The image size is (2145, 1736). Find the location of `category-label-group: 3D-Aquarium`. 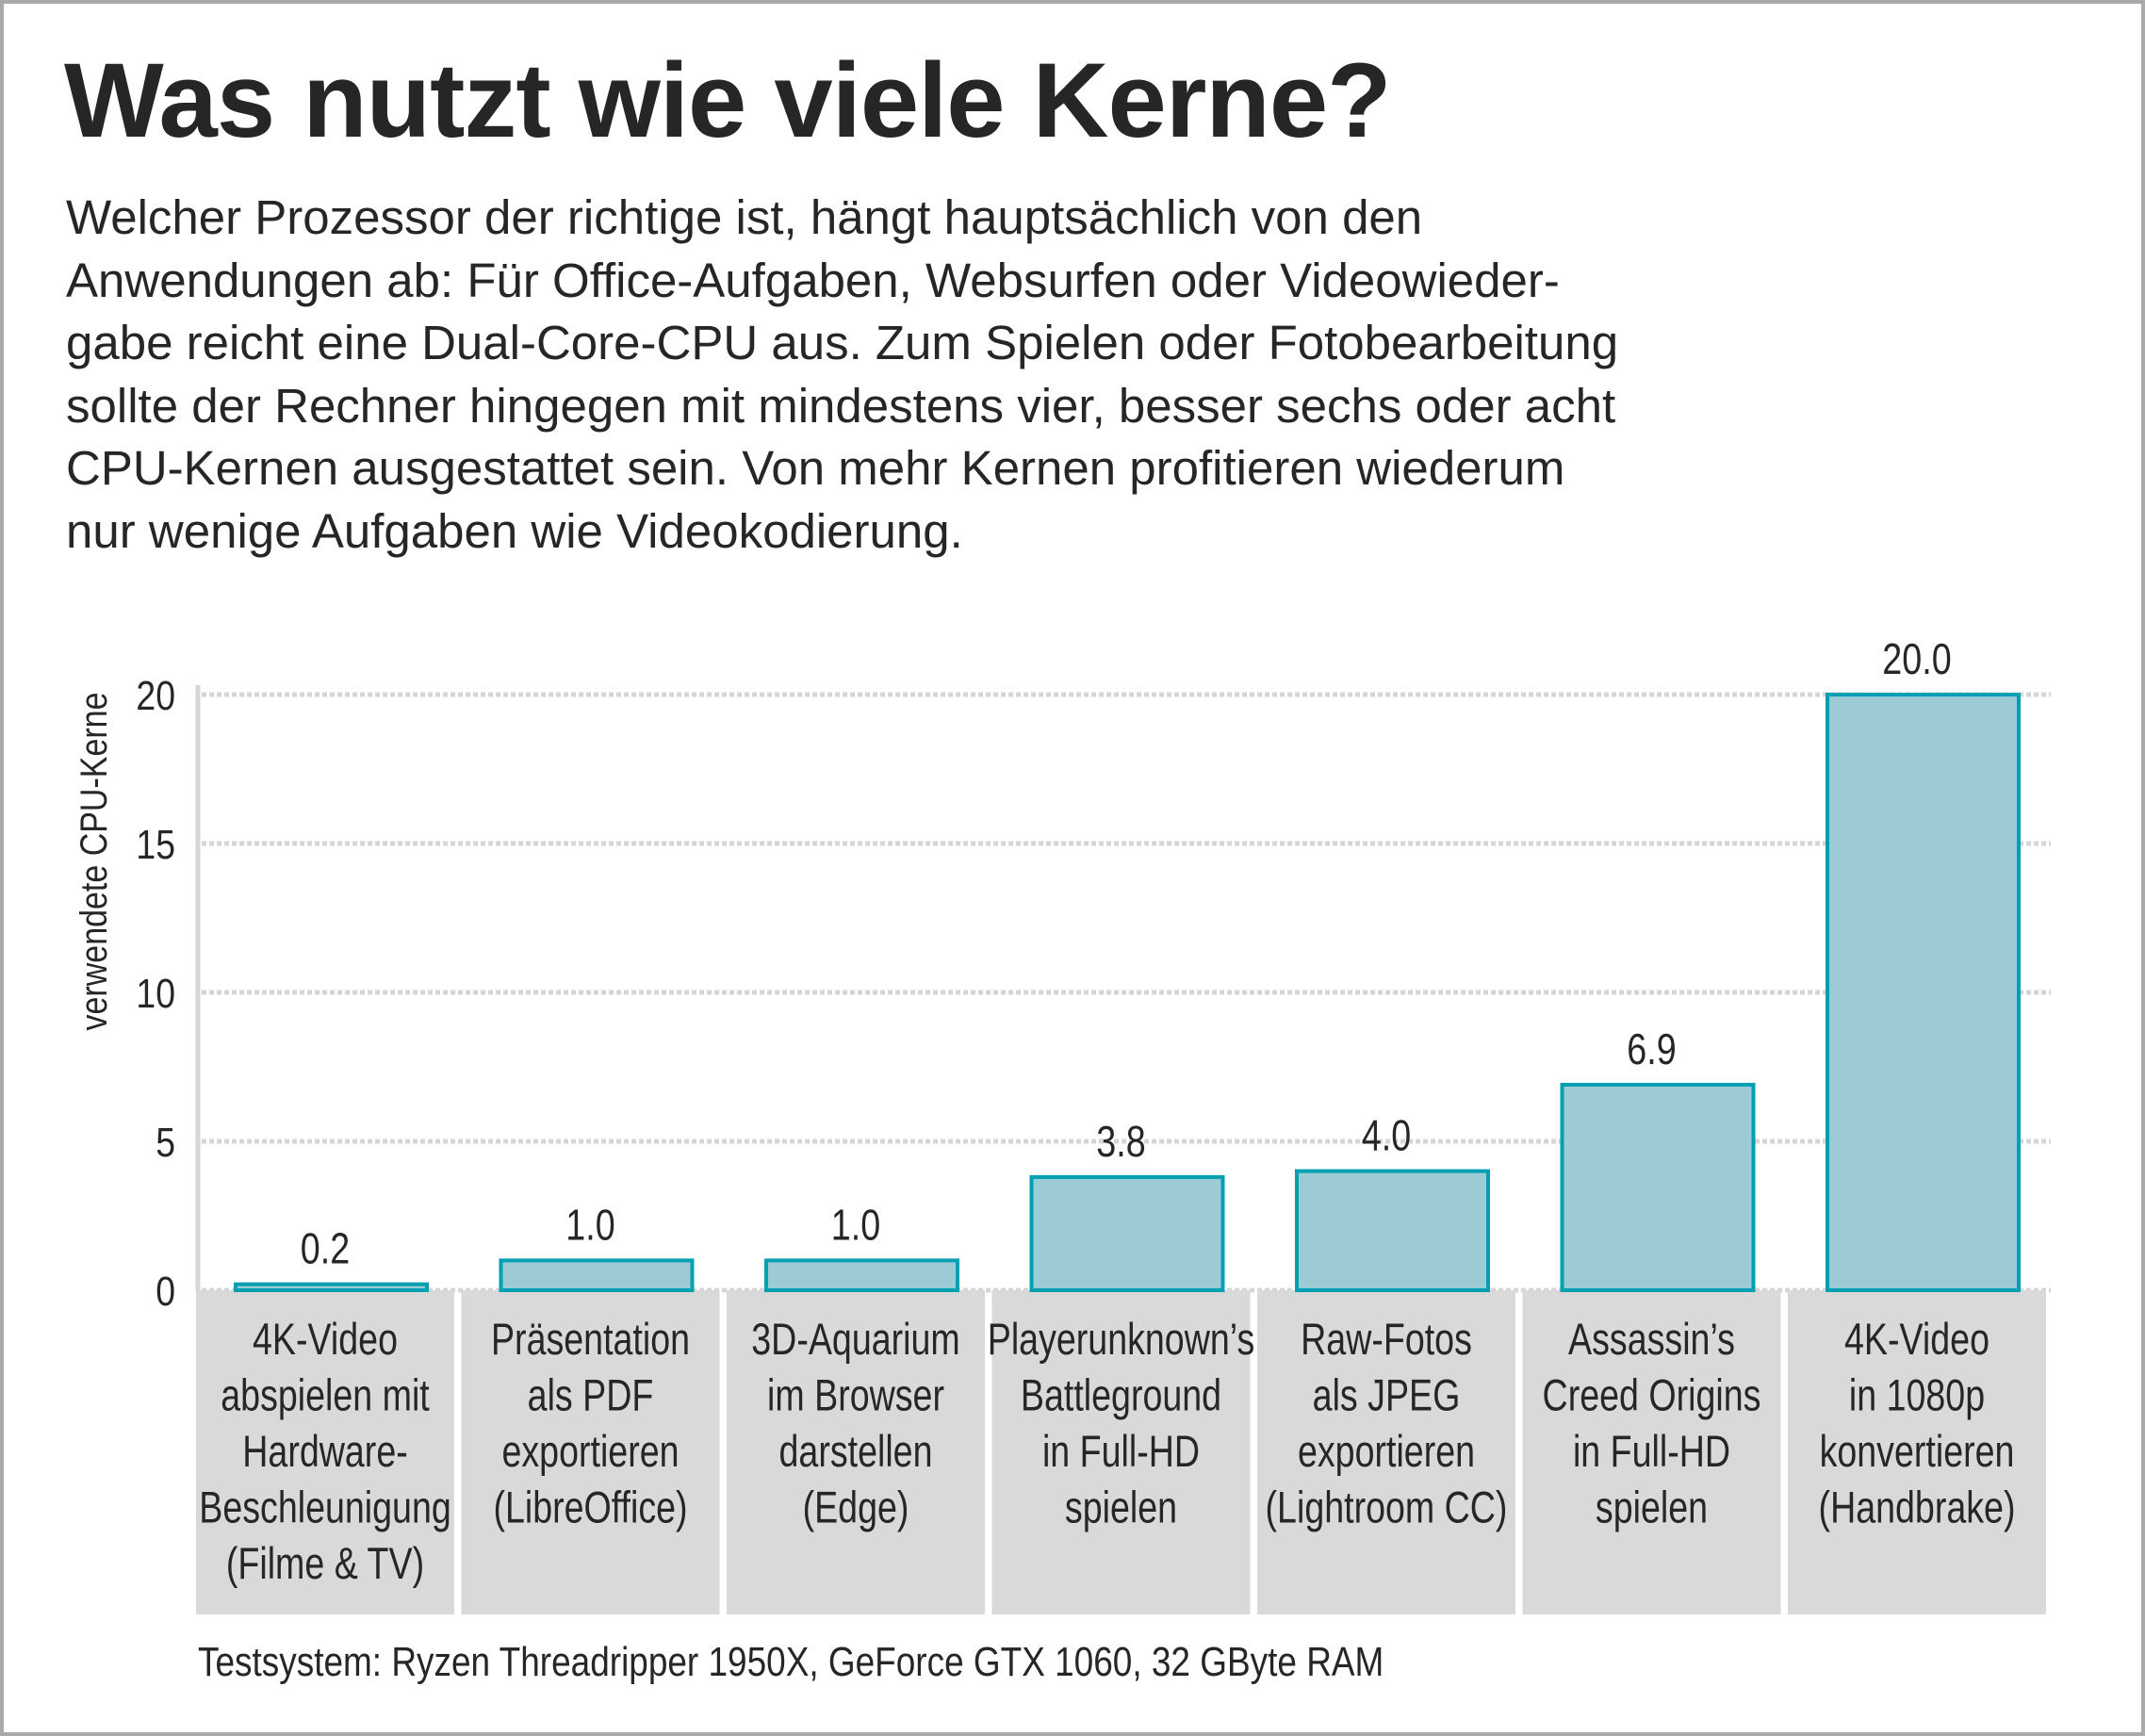

category-label-group: 3D-Aquarium is located at coordinates (855, 1340).